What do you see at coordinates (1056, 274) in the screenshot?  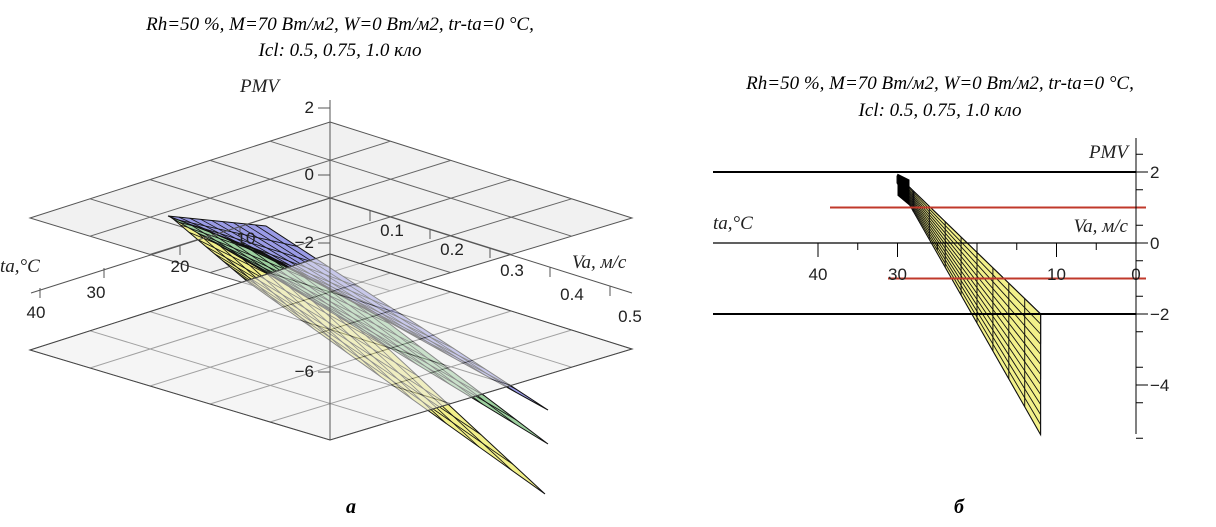 I see `ta-axis-tick-label-b: 10` at bounding box center [1056, 274].